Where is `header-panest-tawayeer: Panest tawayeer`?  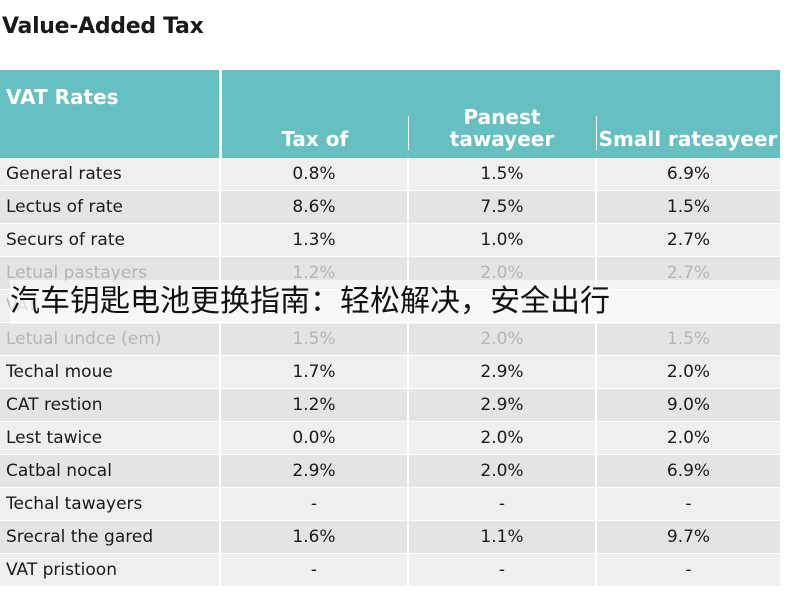 header-panest-tawayeer: Panest tawayeer is located at coordinates (502, 114).